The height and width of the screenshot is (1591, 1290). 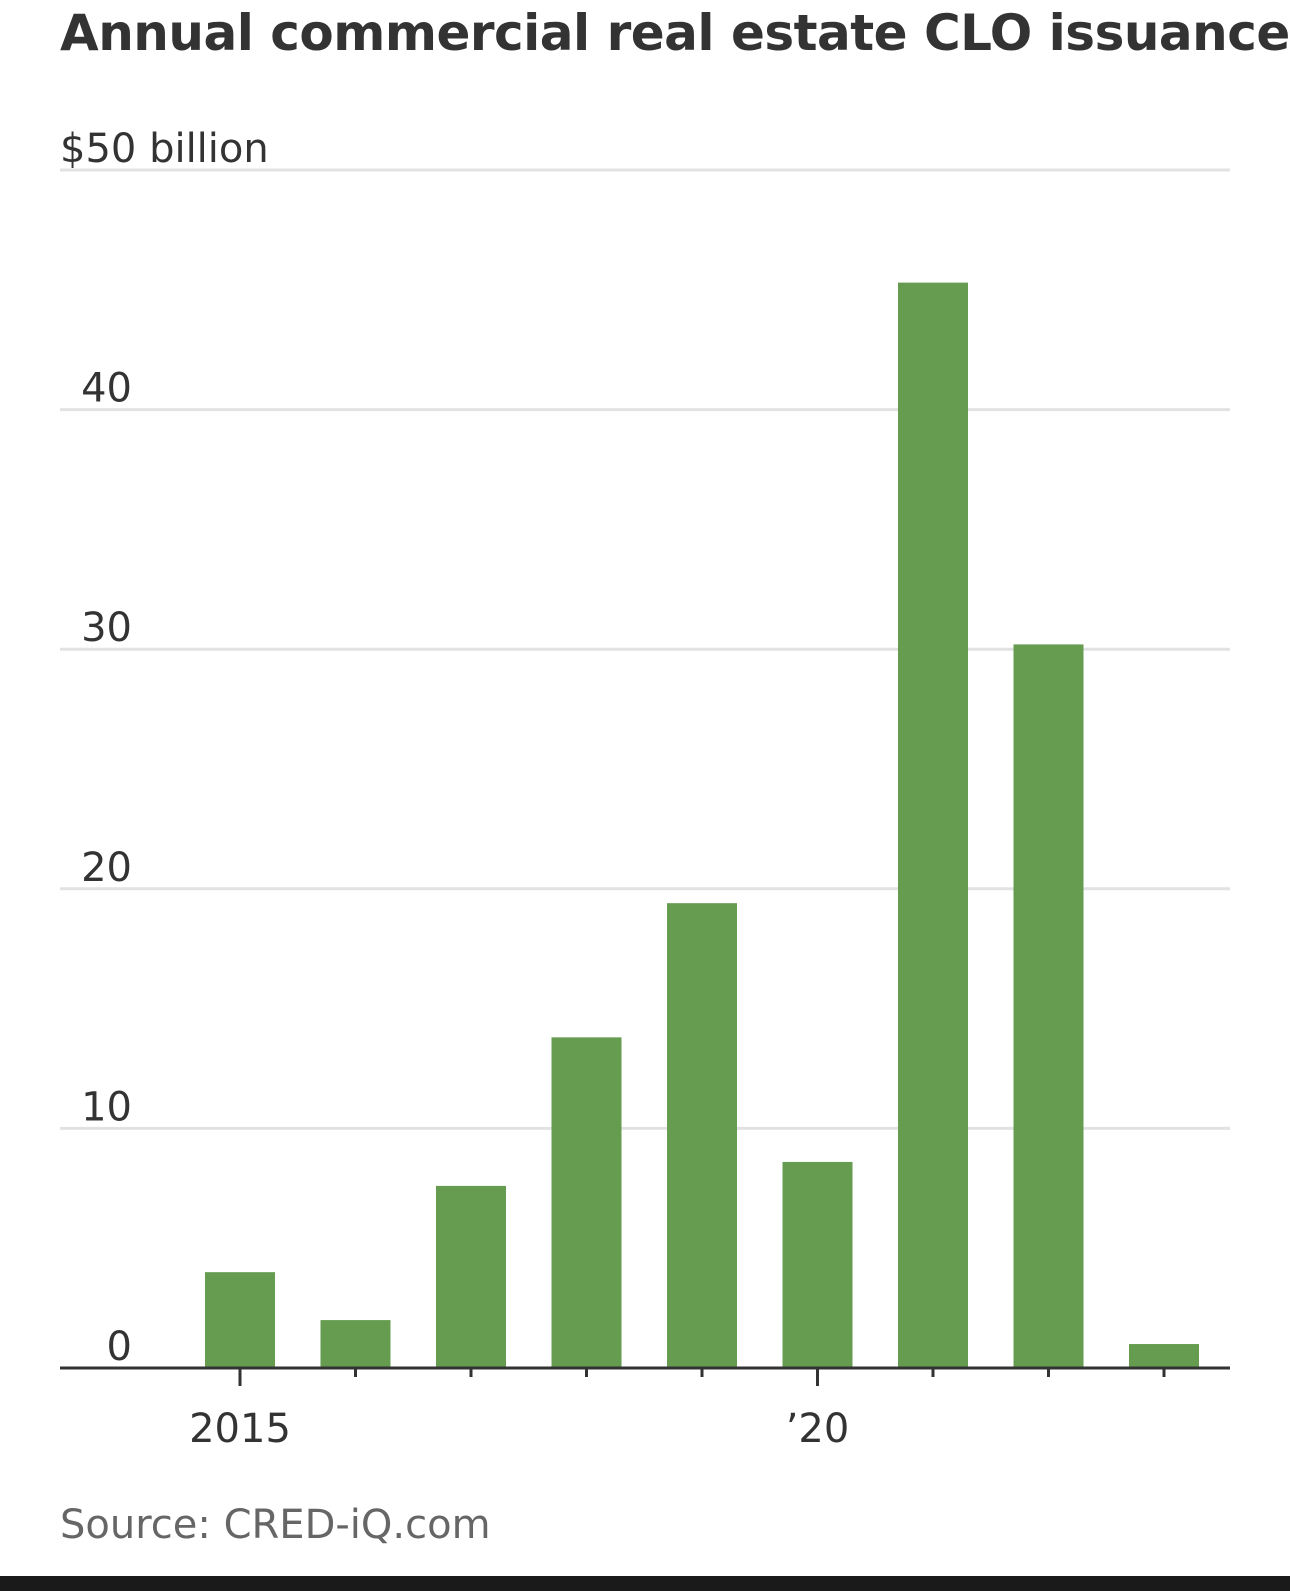 What do you see at coordinates (702, 1135) in the screenshot?
I see `bar-2019` at bounding box center [702, 1135].